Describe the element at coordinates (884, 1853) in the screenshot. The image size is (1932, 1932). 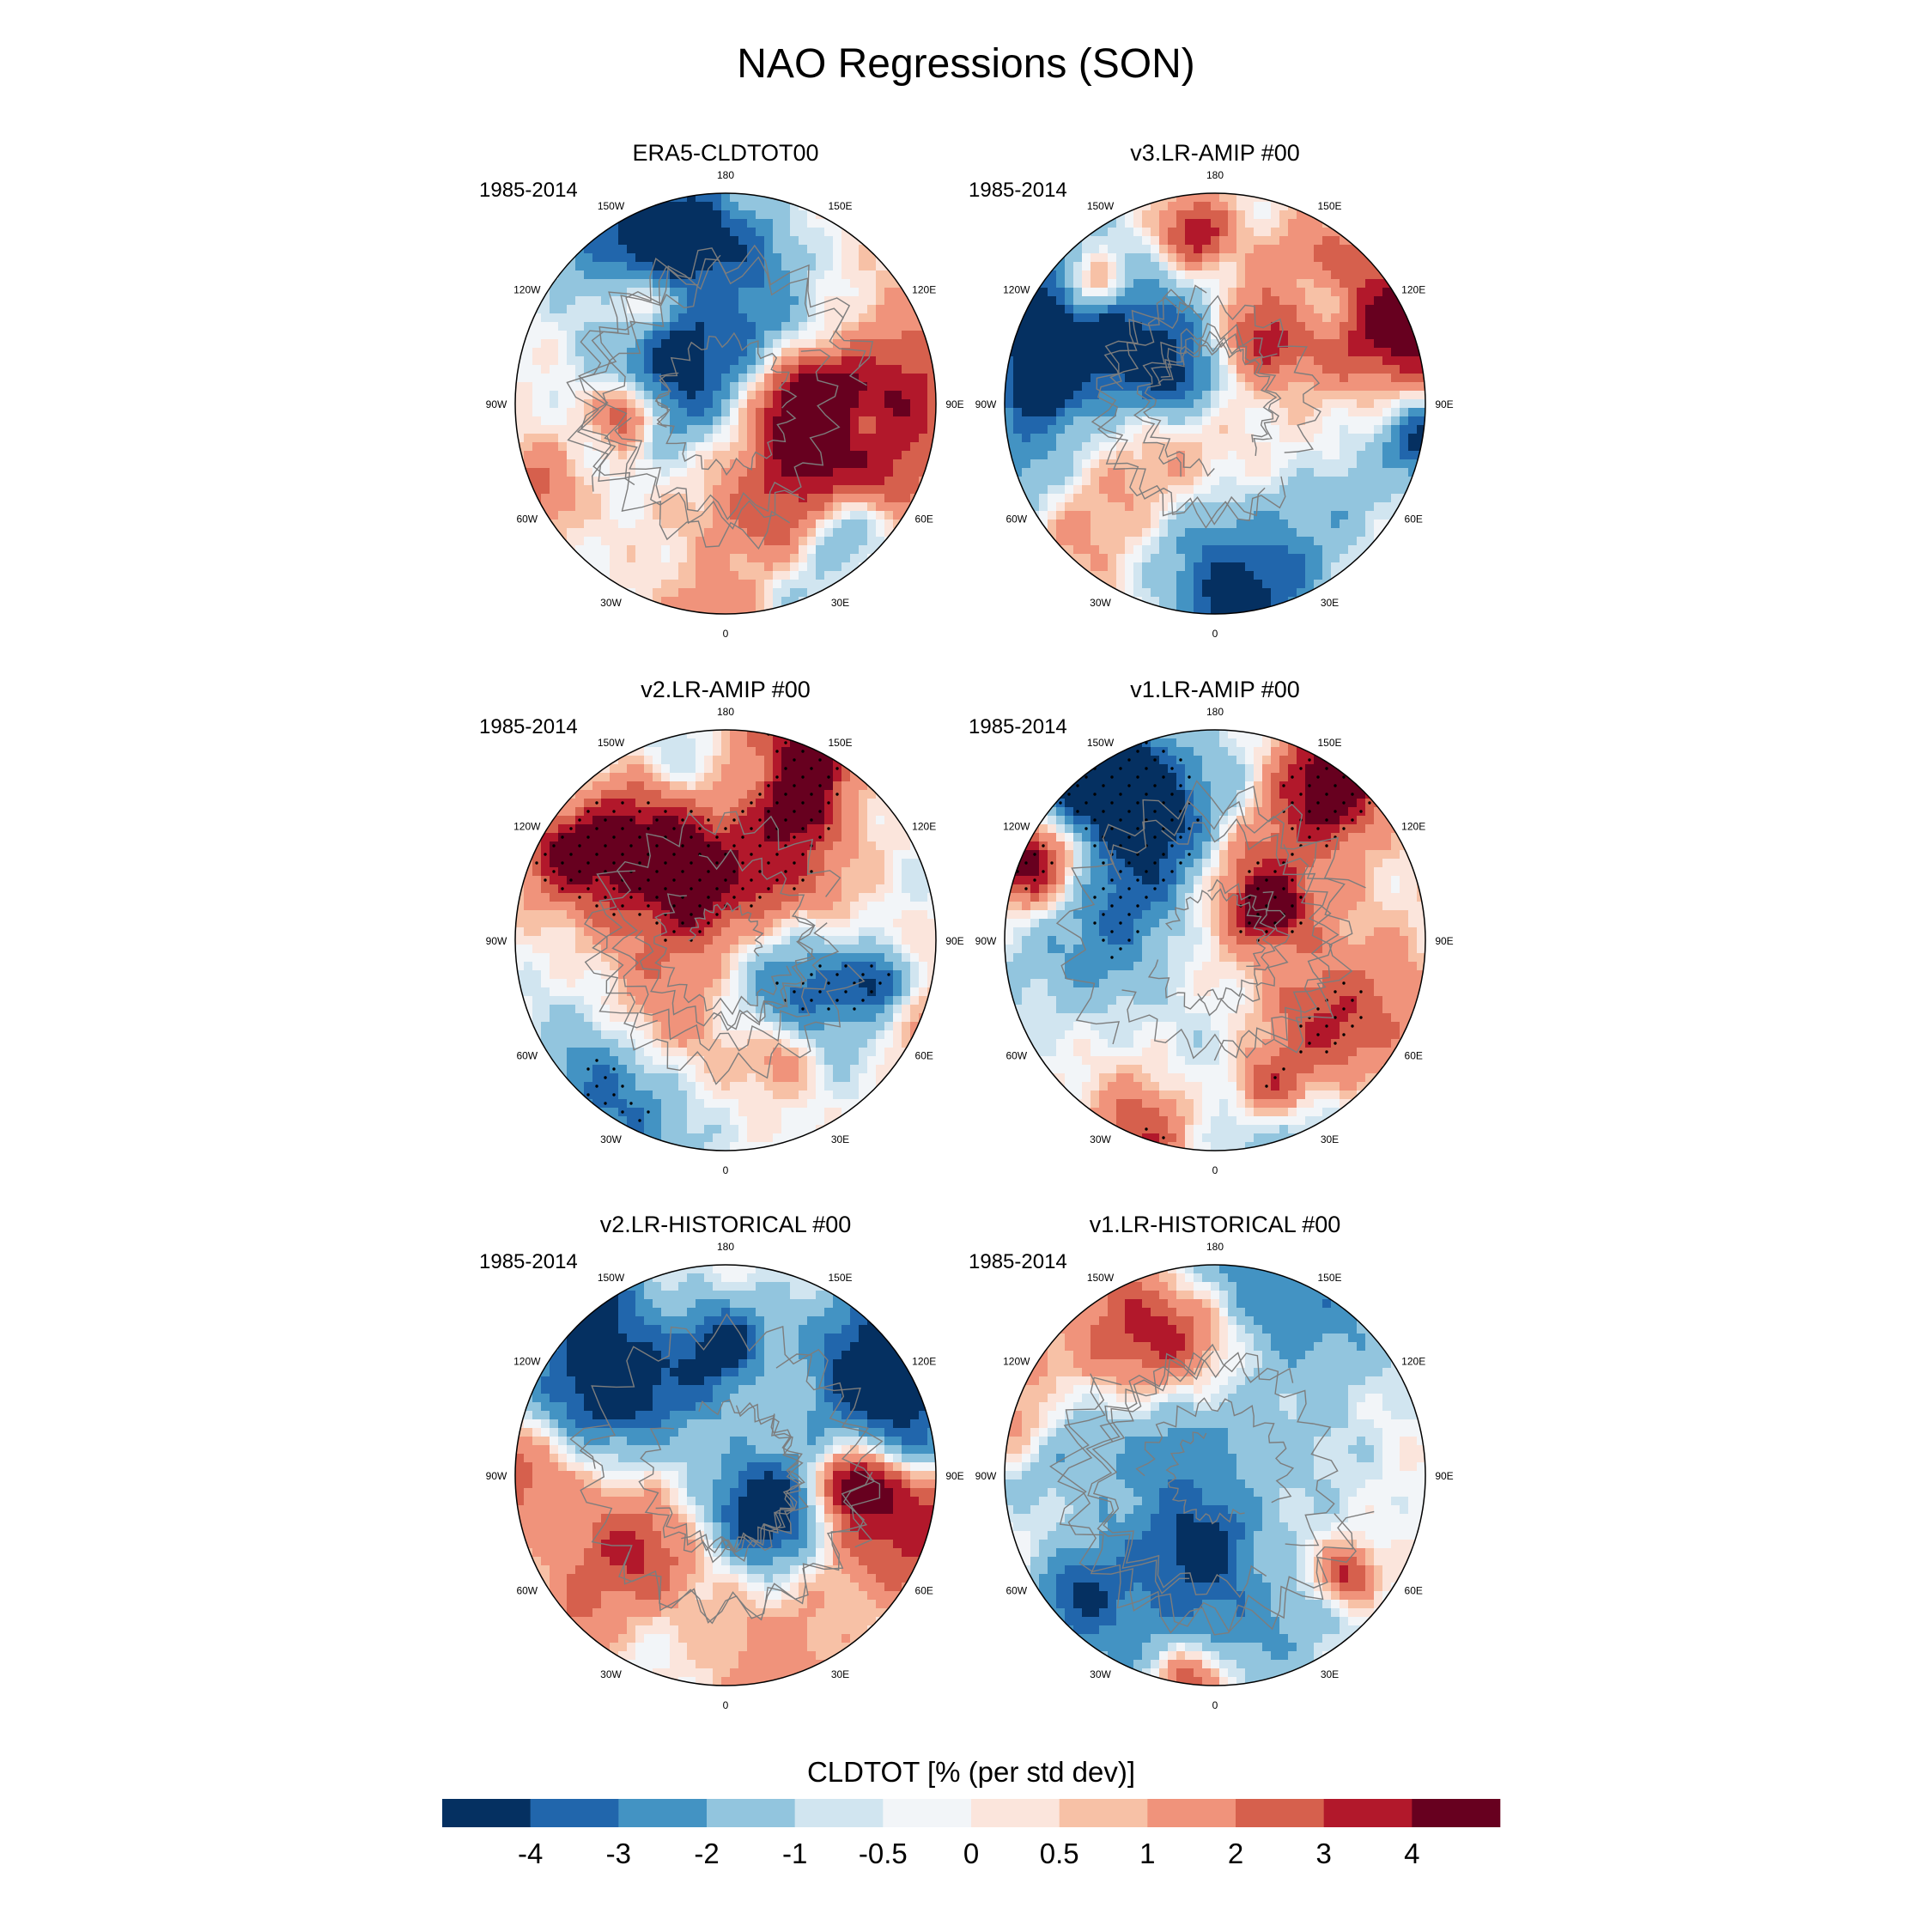
I see `colorbar-tick-label: -0.5` at that location.